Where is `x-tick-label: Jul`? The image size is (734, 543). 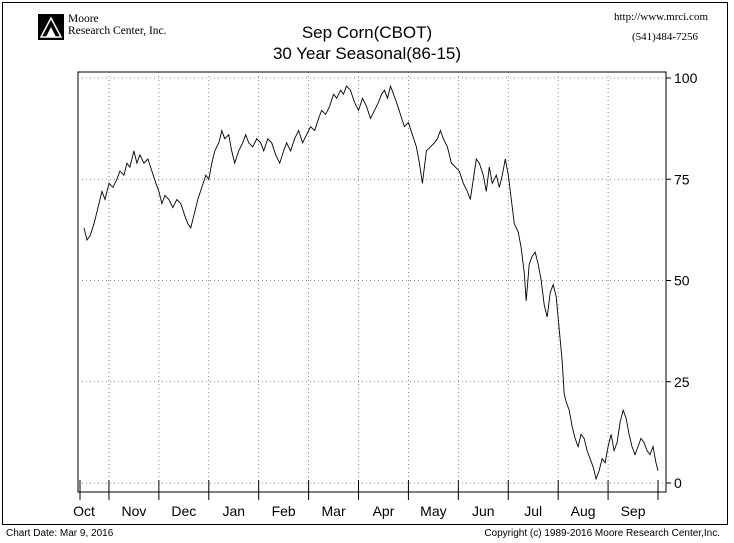 x-tick-label: Jul is located at coordinates (533, 511).